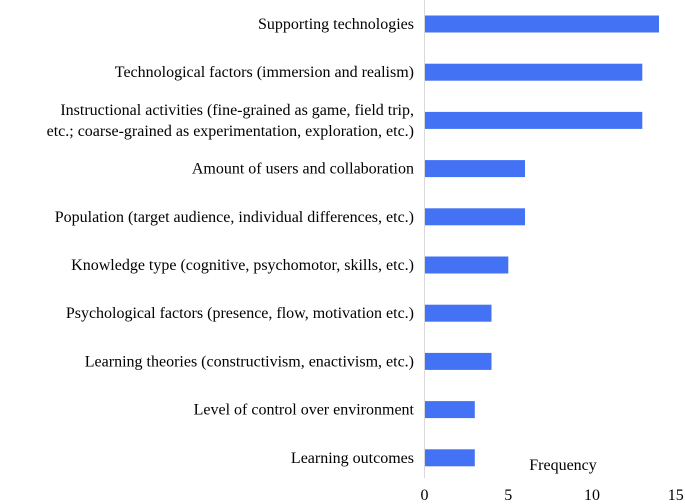 This screenshot has width=685, height=504. What do you see at coordinates (336, 24) in the screenshot?
I see `category-label-1: Supporting technologies` at bounding box center [336, 24].